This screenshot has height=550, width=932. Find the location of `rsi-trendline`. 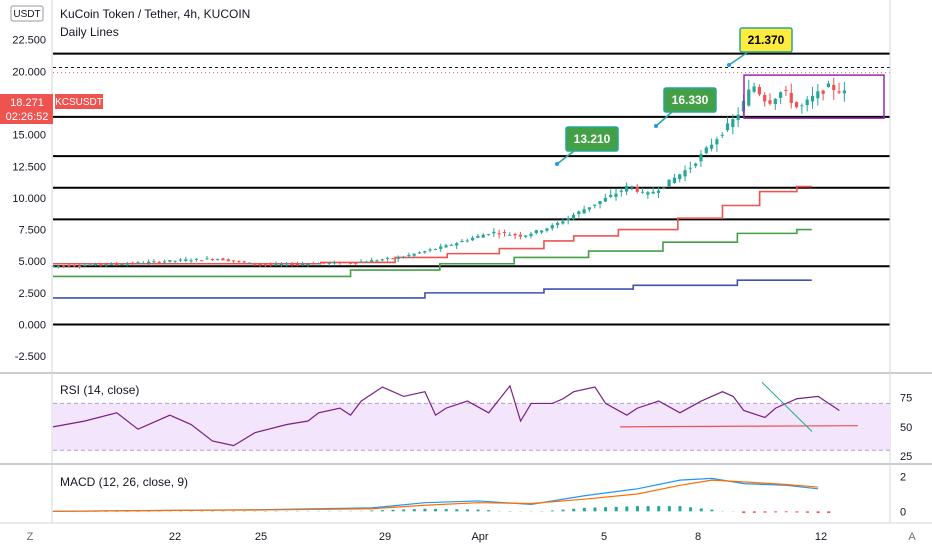

rsi-trendline is located at coordinates (739, 426).